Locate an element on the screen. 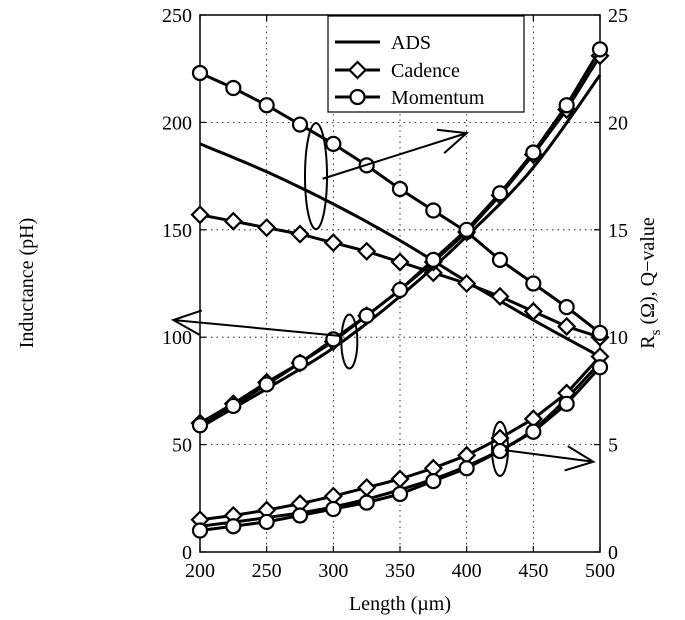 This screenshot has width=685, height=620. legend: ADS Cadence Momentum is located at coordinates (426, 64).